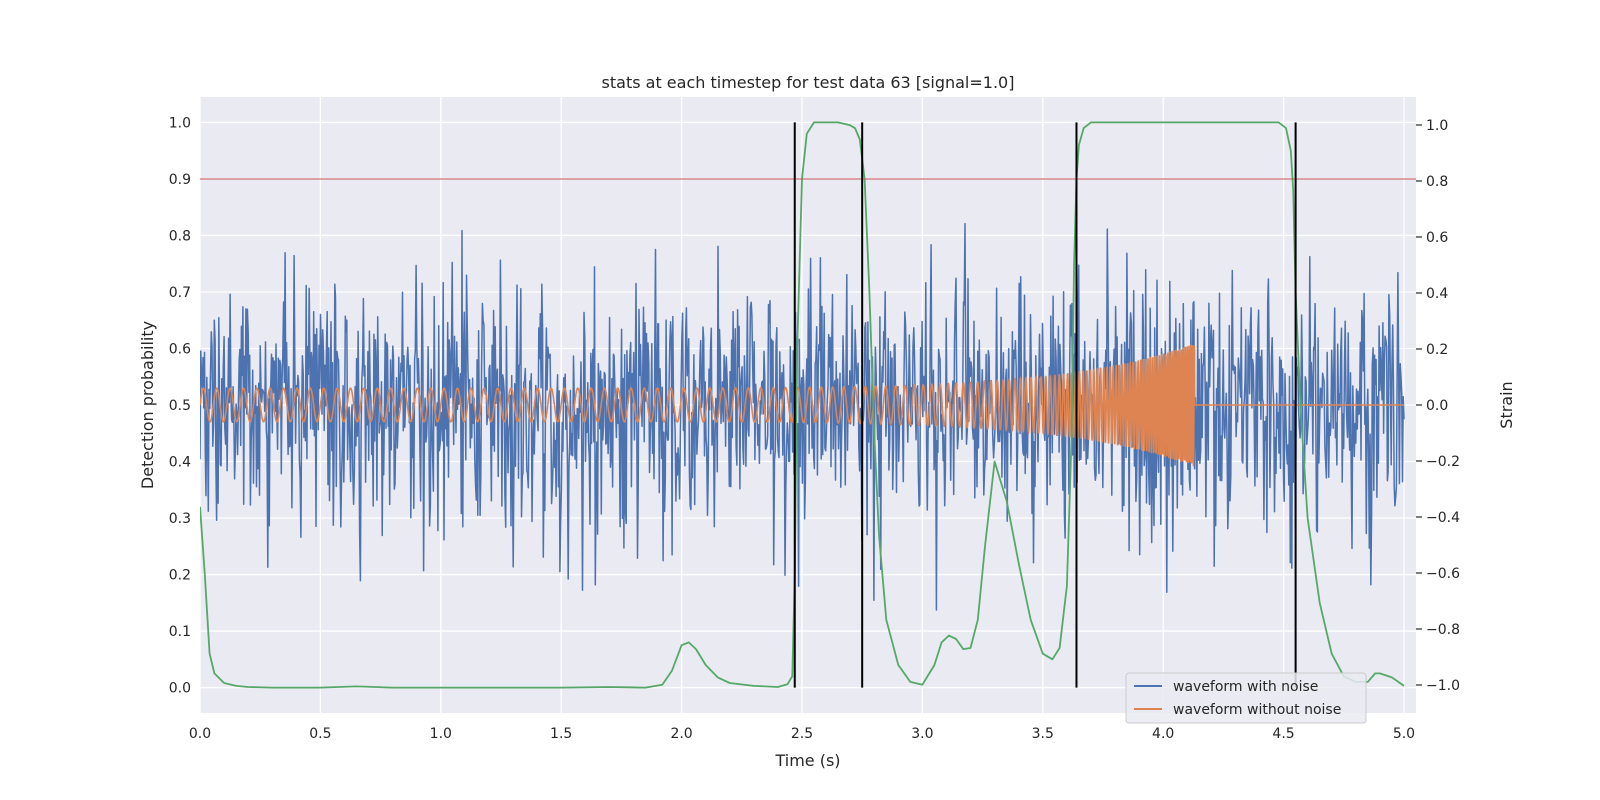 Image resolution: width=1600 pixels, height=800 pixels. Describe the element at coordinates (180, 236) in the screenshot. I see `y-tick-label: 0.8` at that location.